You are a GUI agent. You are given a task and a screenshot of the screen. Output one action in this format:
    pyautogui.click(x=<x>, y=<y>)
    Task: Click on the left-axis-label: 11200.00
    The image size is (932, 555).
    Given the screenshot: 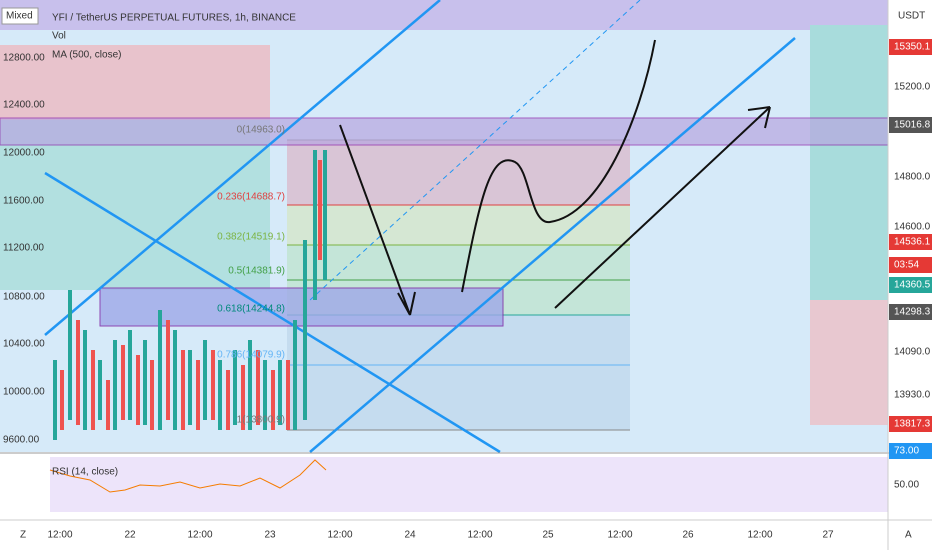 What is the action you would take?
    pyautogui.click(x=23, y=248)
    